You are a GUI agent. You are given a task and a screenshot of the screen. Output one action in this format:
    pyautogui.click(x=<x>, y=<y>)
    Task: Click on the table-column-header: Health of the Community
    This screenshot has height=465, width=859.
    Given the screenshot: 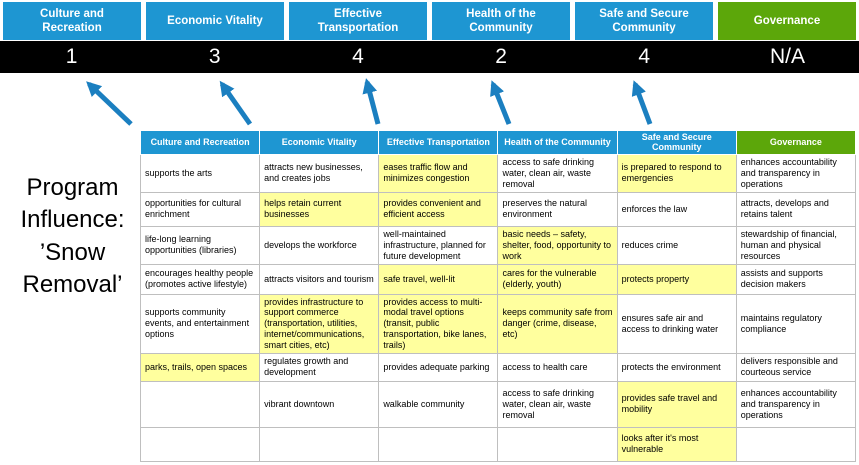 What is the action you would take?
    pyautogui.click(x=557, y=142)
    